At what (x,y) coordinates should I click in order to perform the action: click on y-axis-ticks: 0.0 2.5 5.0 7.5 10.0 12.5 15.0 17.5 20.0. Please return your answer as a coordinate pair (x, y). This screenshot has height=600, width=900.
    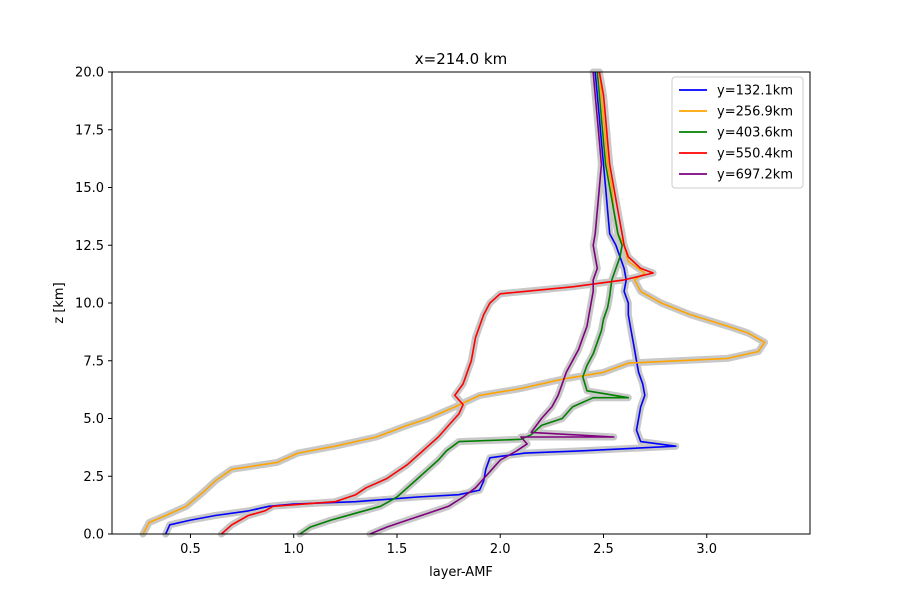
    Looking at the image, I should click on (93, 304).